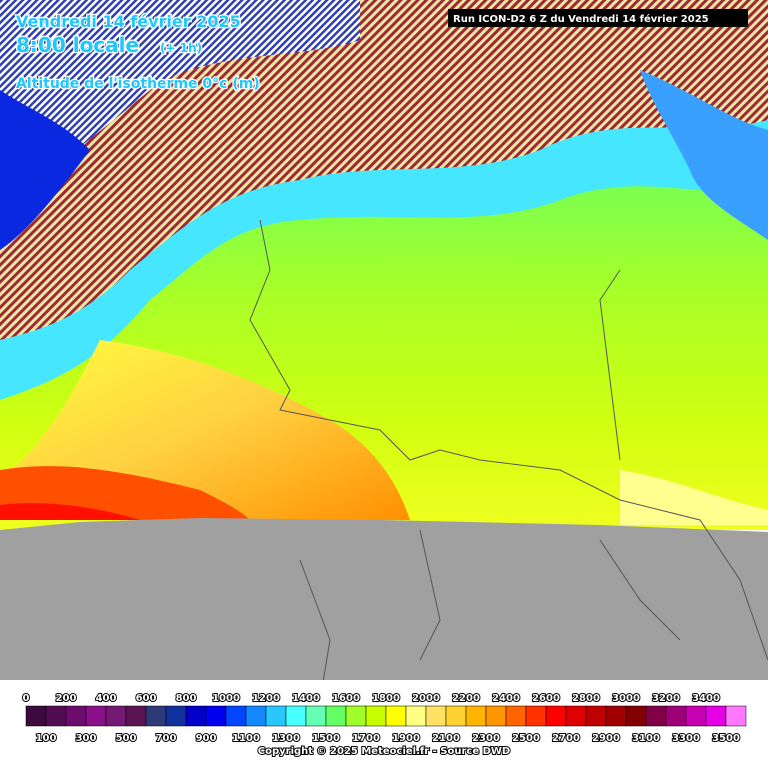  Describe the element at coordinates (128, 21) in the screenshot. I see `date: Vendredi 14 février 2025` at that location.